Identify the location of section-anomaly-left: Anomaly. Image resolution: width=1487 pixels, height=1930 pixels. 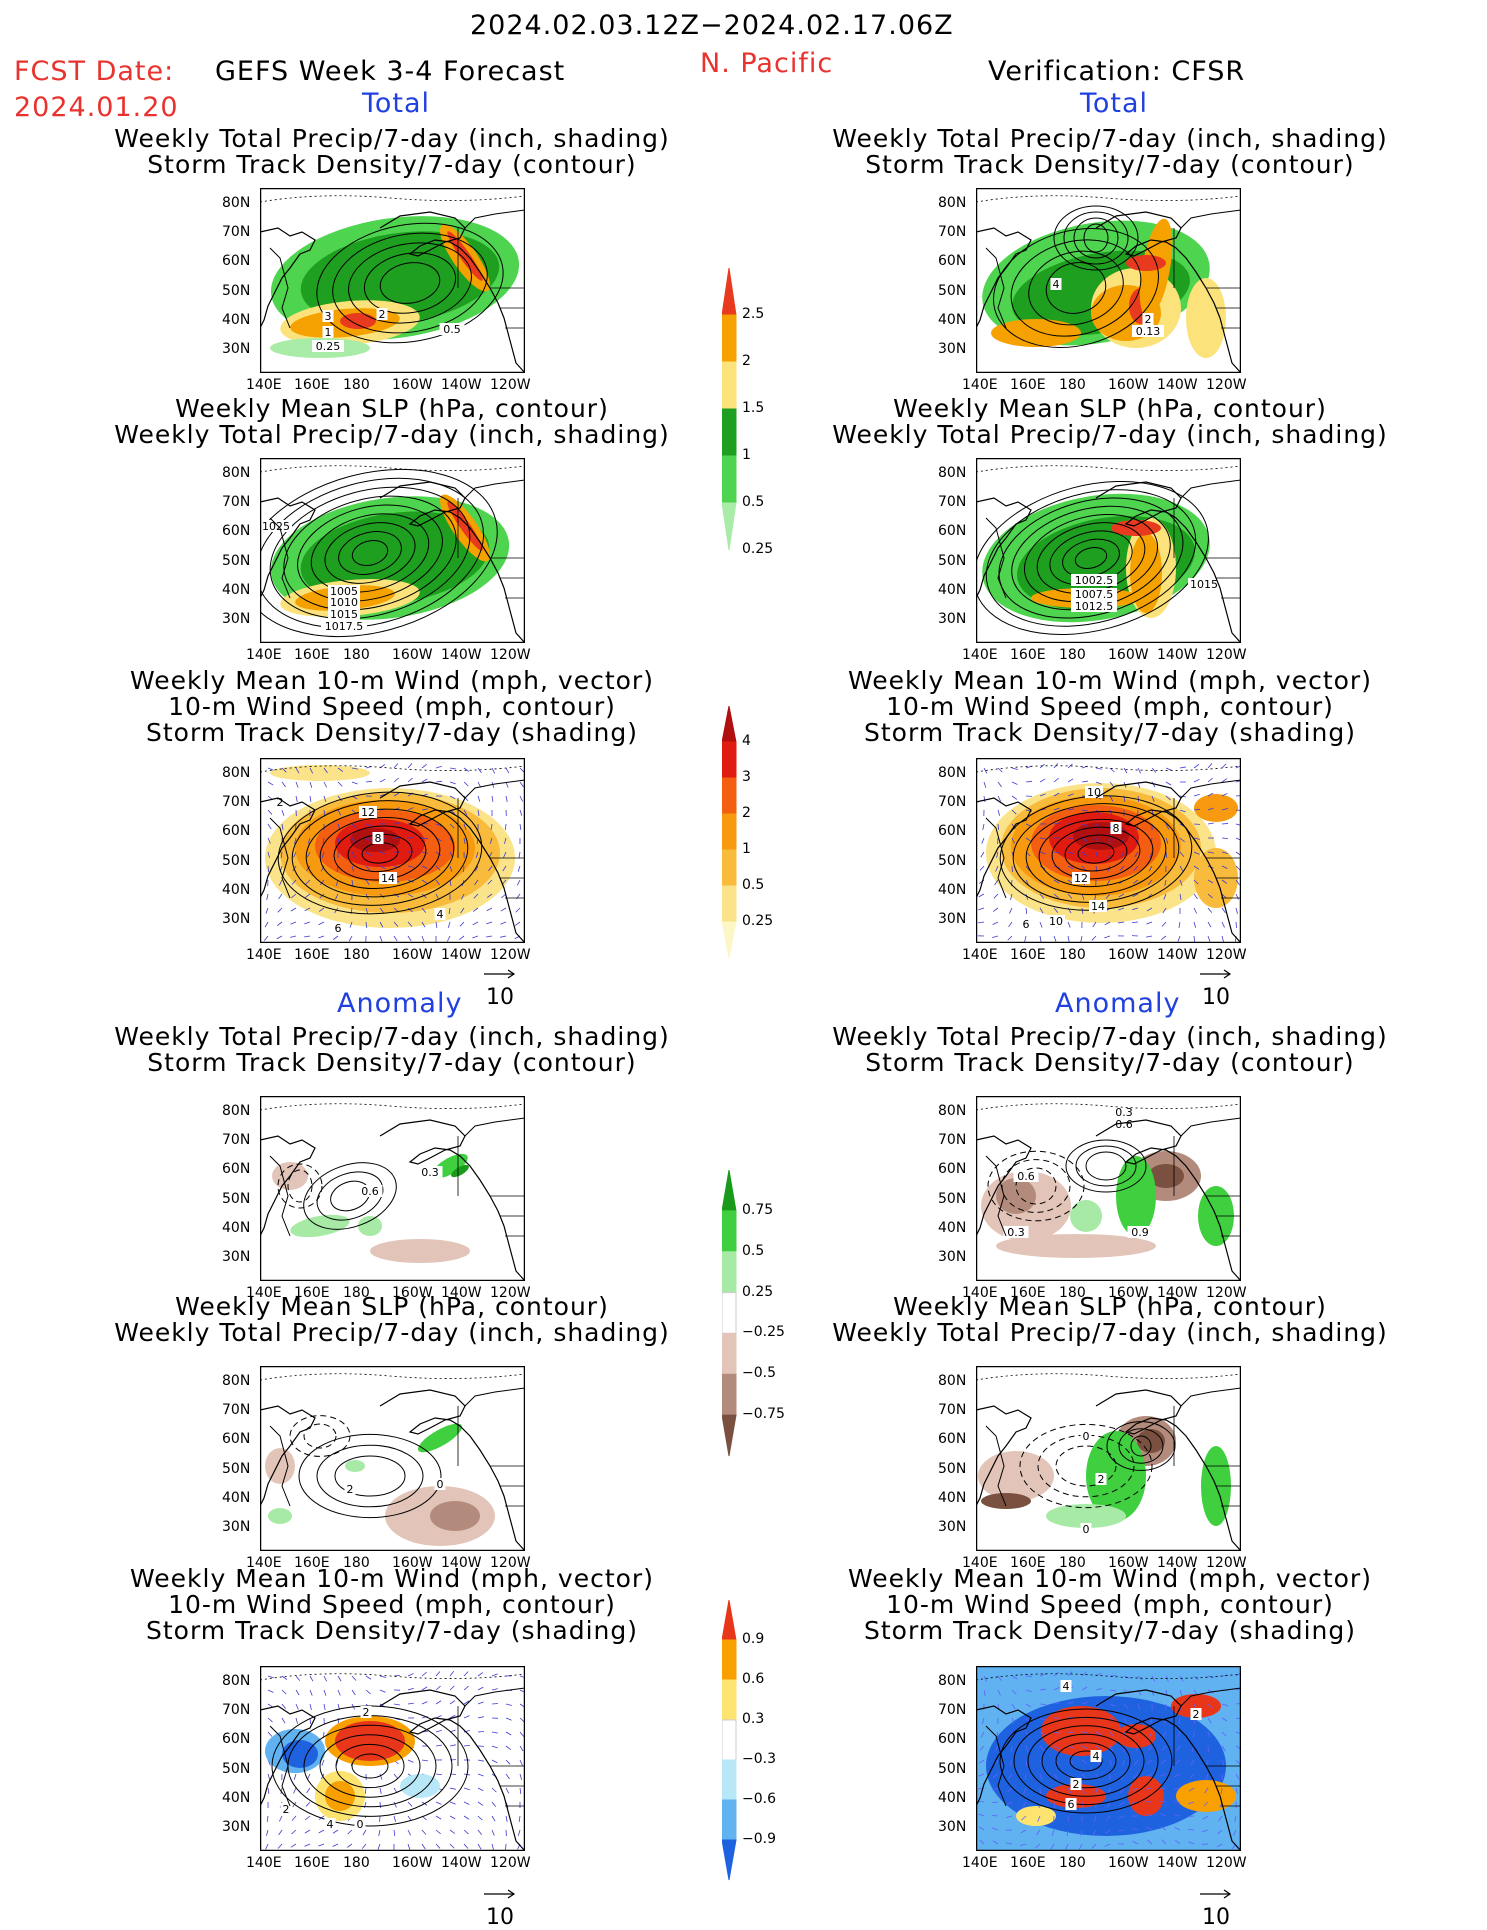
(399, 1003).